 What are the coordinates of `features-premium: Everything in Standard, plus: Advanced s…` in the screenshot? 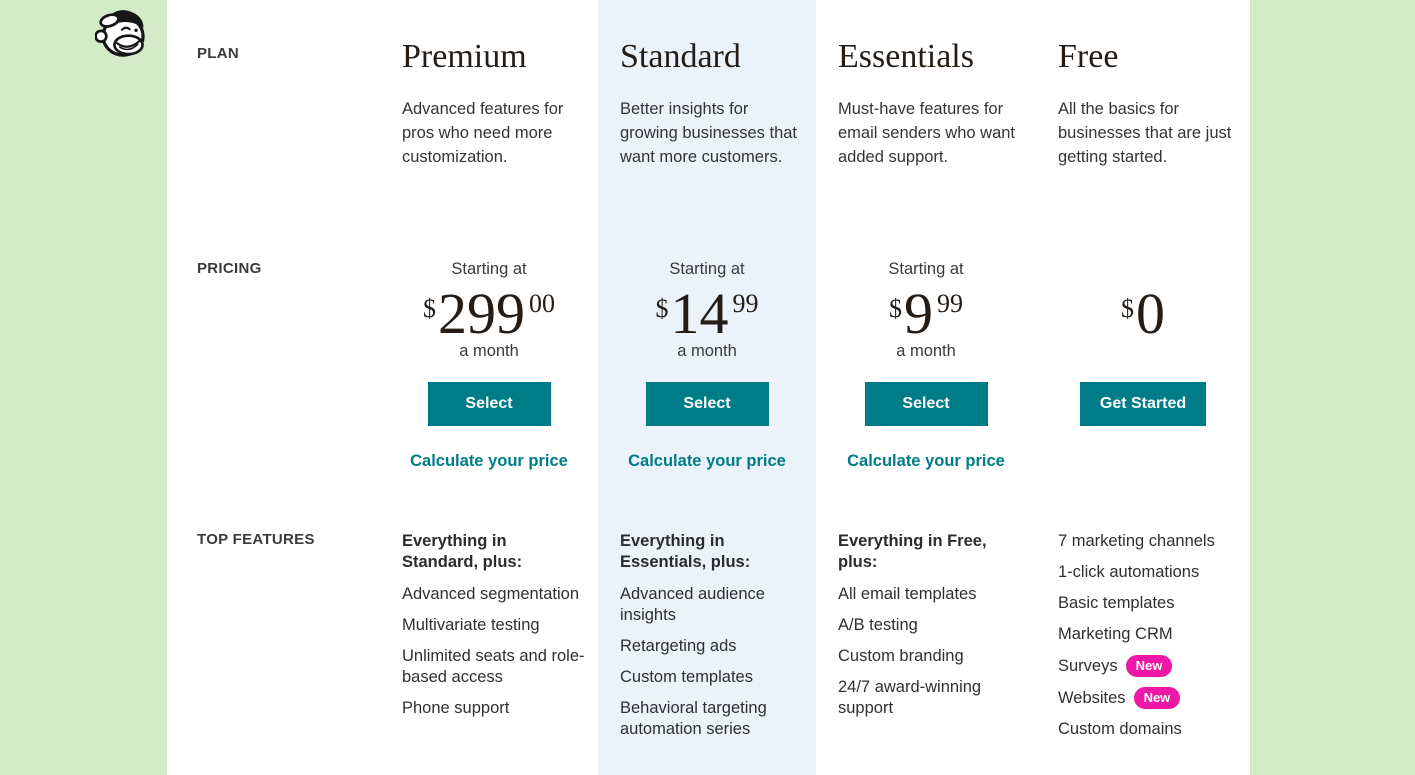 It's located at (489, 652).